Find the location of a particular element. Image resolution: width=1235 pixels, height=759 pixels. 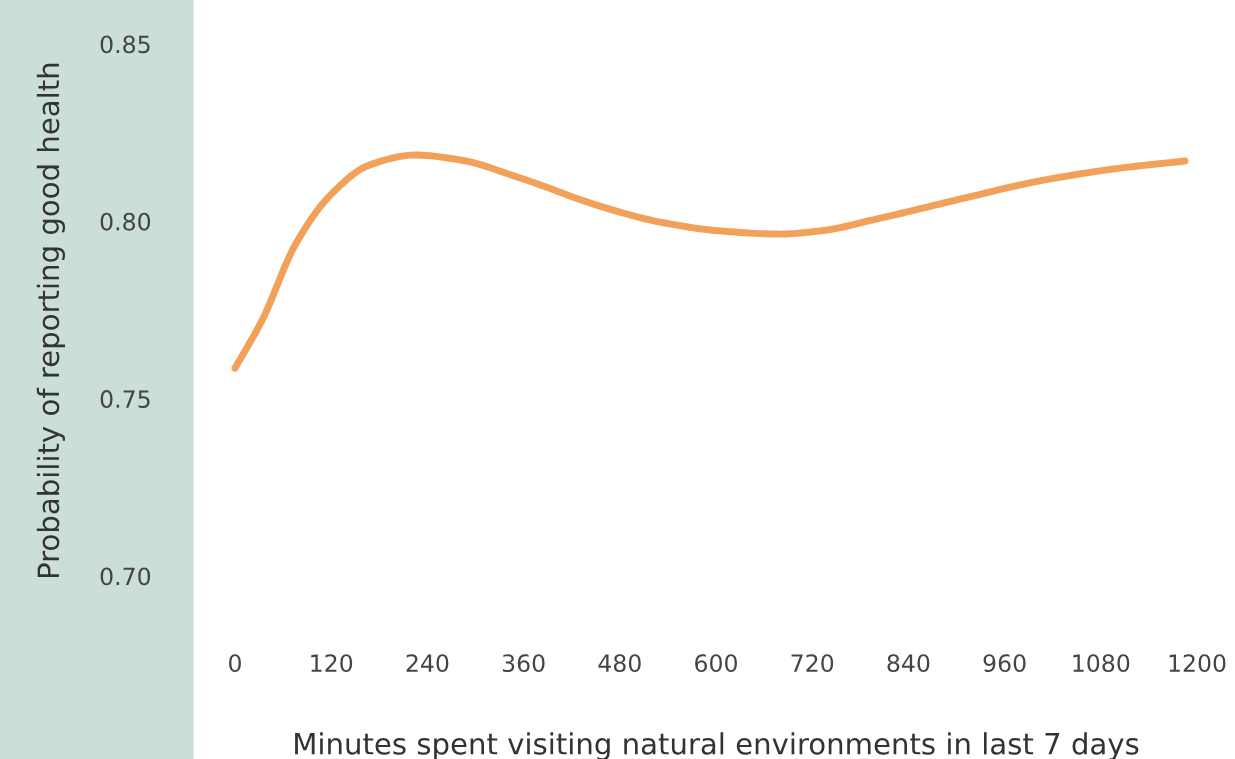

x-tick-label: 1200 is located at coordinates (1197, 663).